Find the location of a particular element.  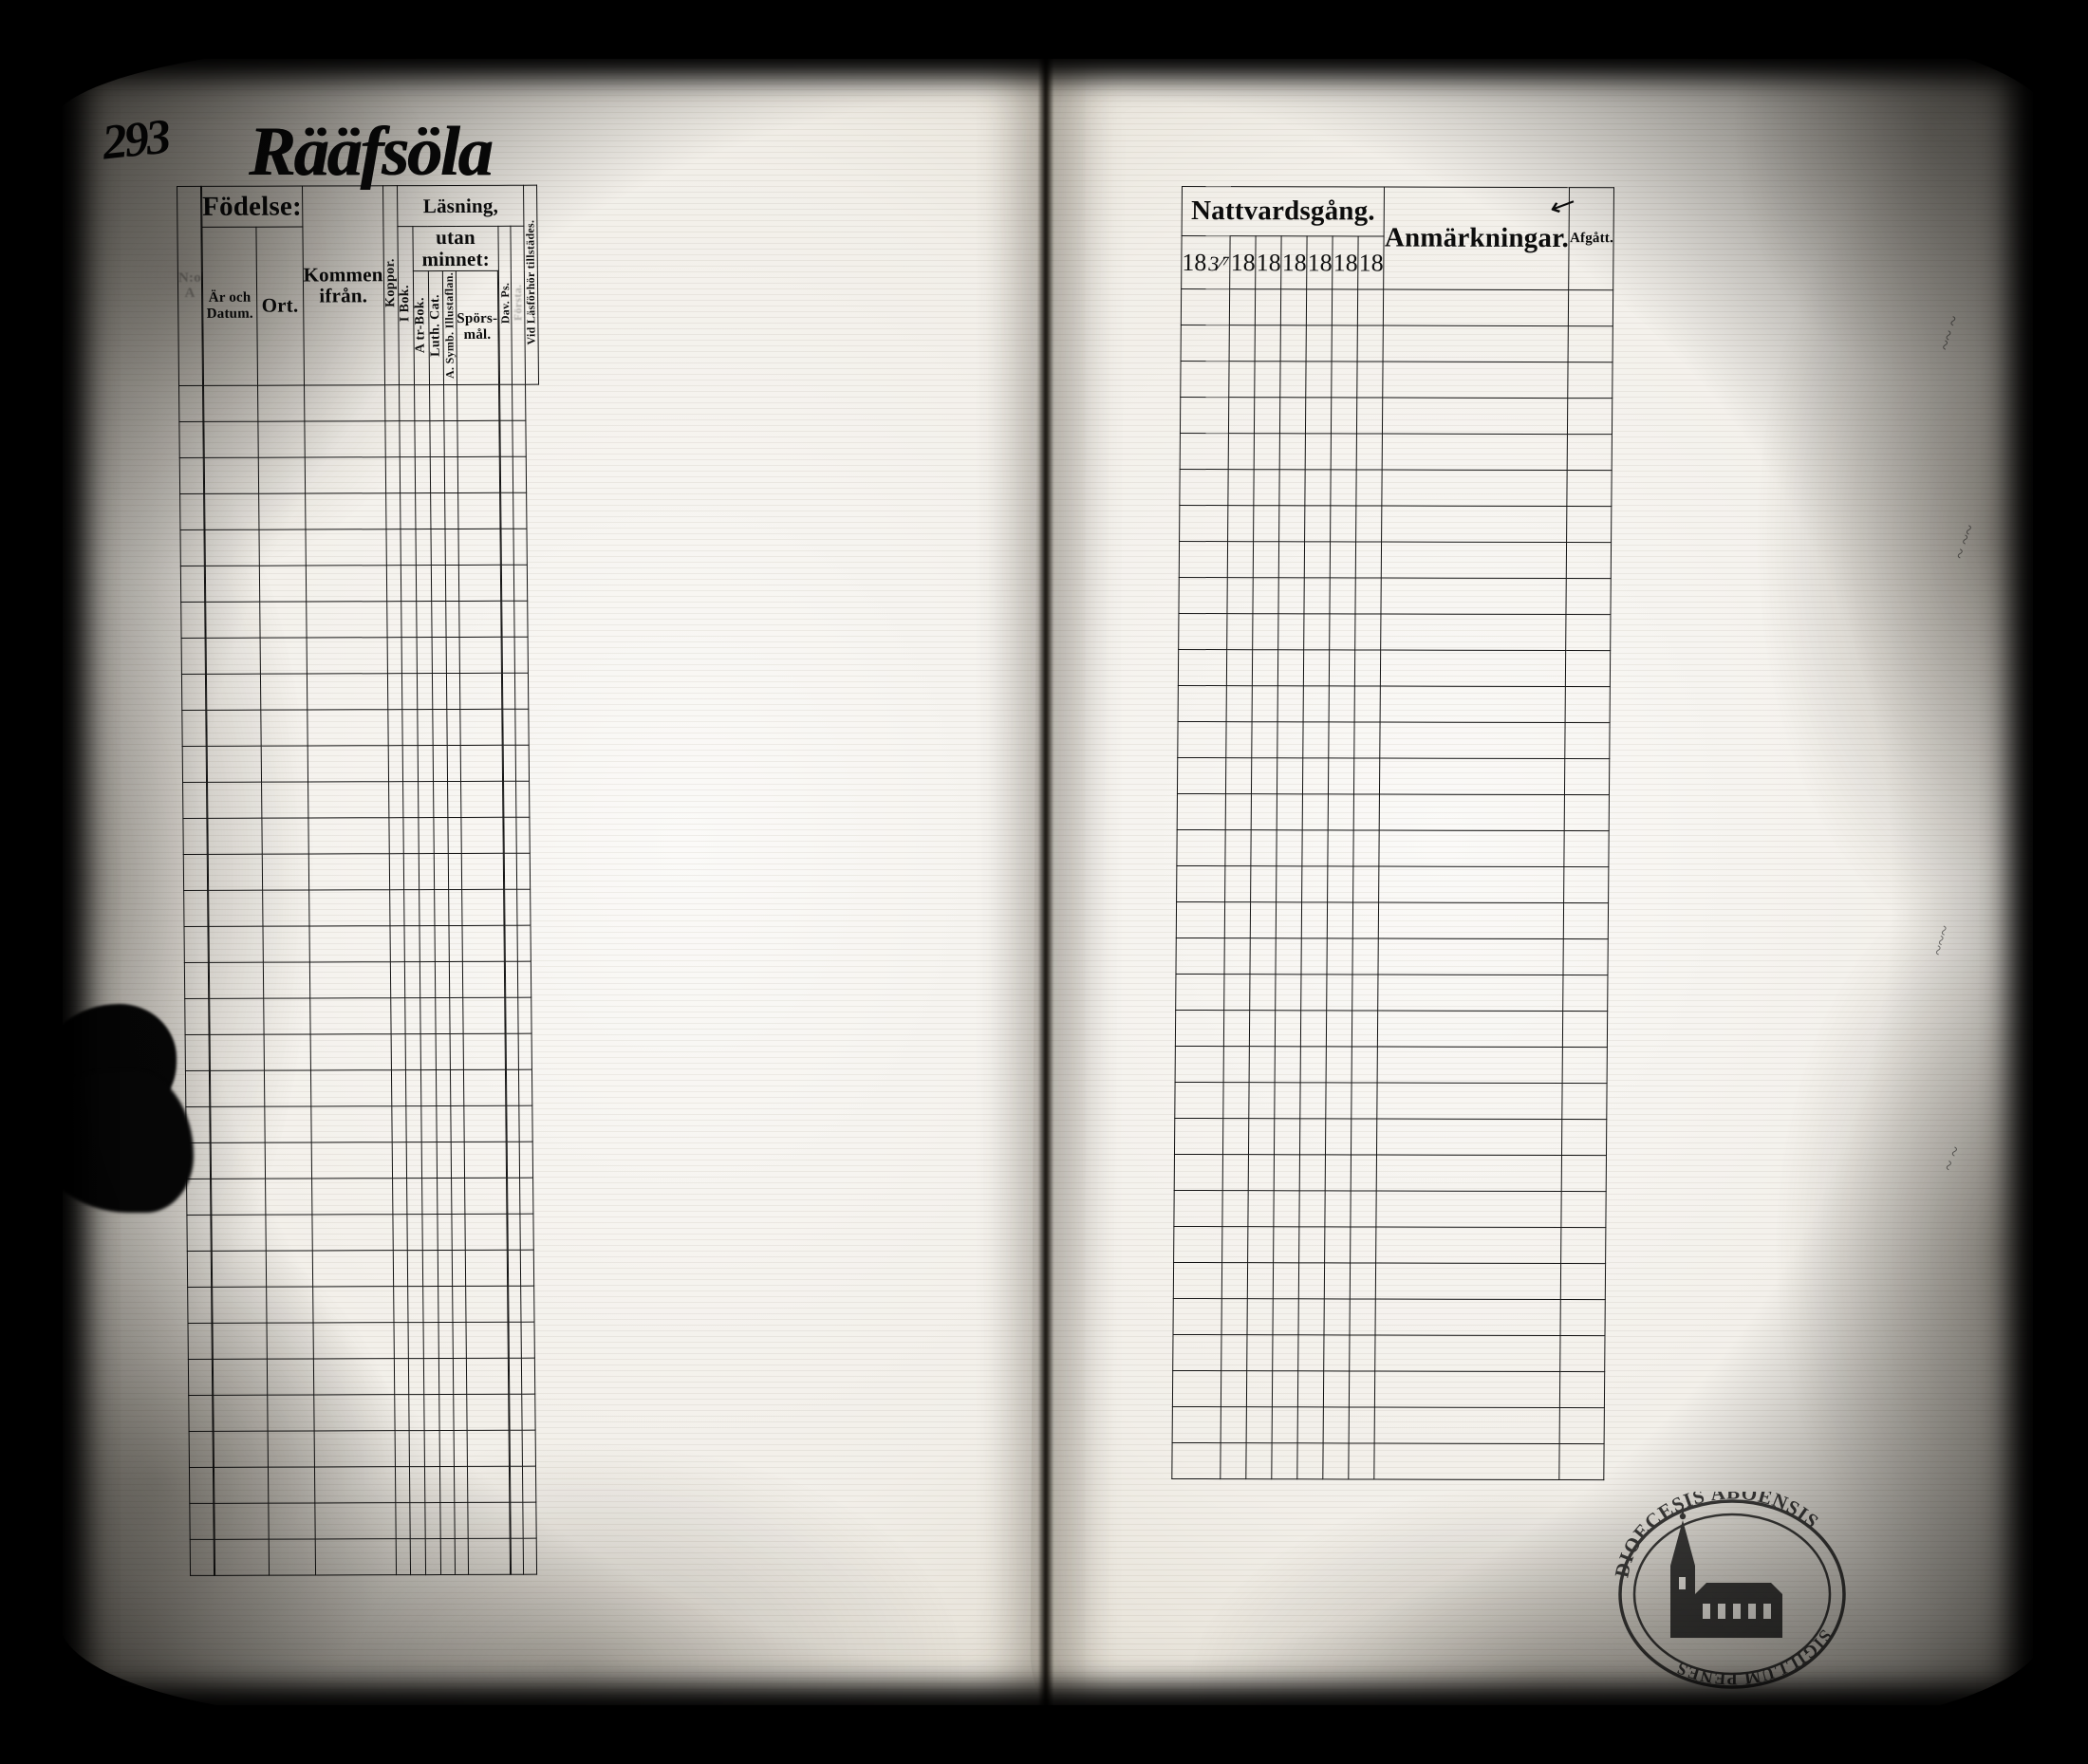

year-column-header-5: 18 is located at coordinates (1319, 262).